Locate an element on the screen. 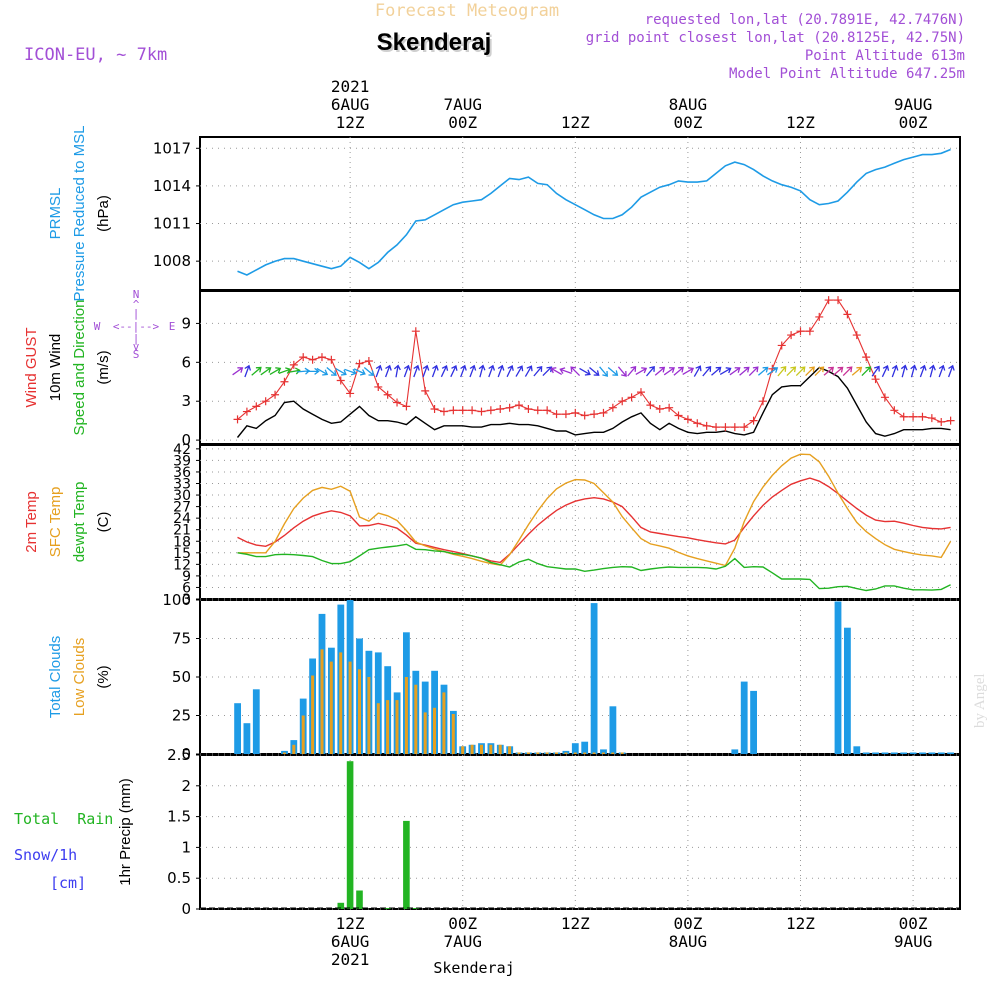 The image size is (1000, 1000). time-label-bottom: 8AUG is located at coordinates (688, 941).